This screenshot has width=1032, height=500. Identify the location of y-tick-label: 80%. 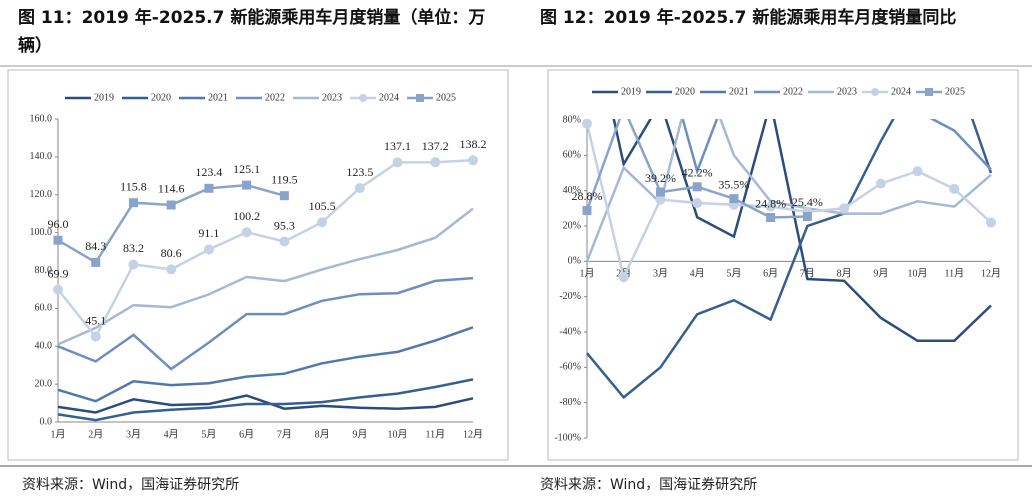
(572, 119).